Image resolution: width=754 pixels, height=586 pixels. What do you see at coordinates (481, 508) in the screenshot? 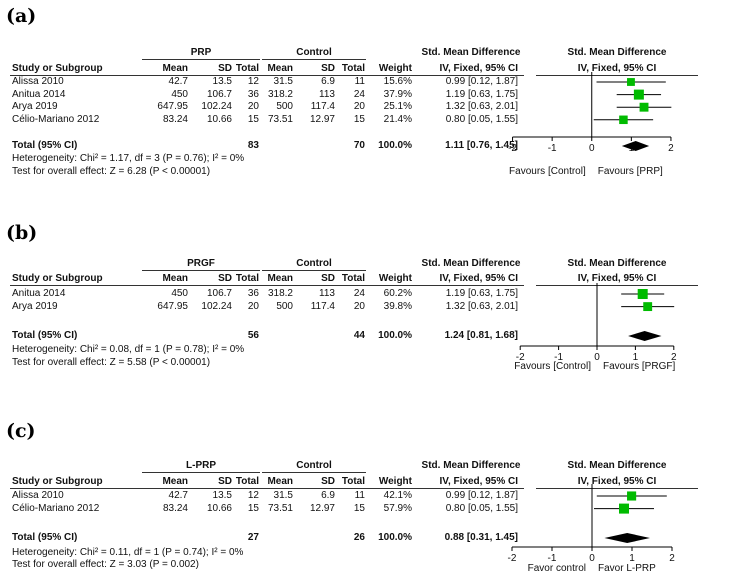
I see `table-cell-ci: 0.80 [0.05, 1.55]` at bounding box center [481, 508].